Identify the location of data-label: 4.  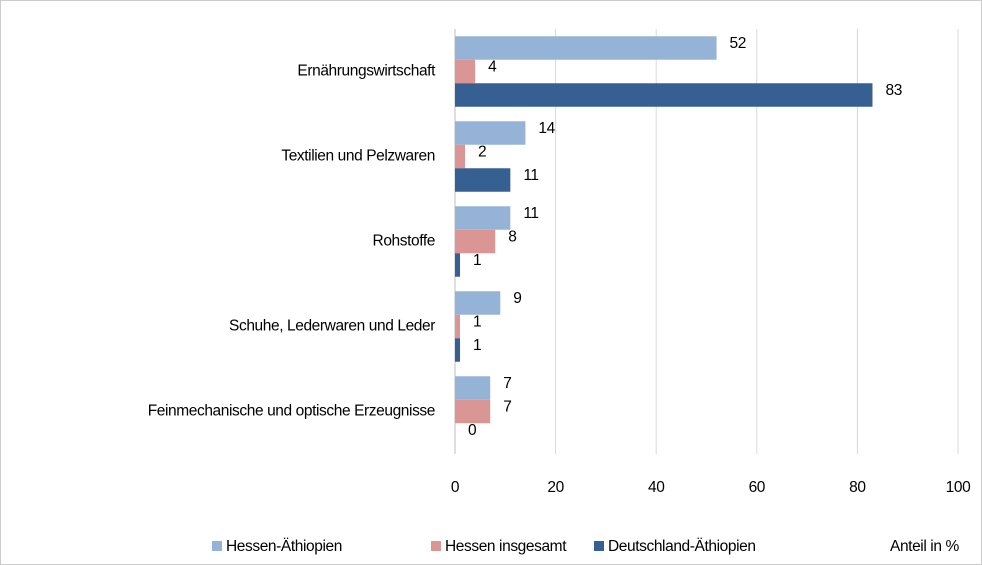
(492, 67).